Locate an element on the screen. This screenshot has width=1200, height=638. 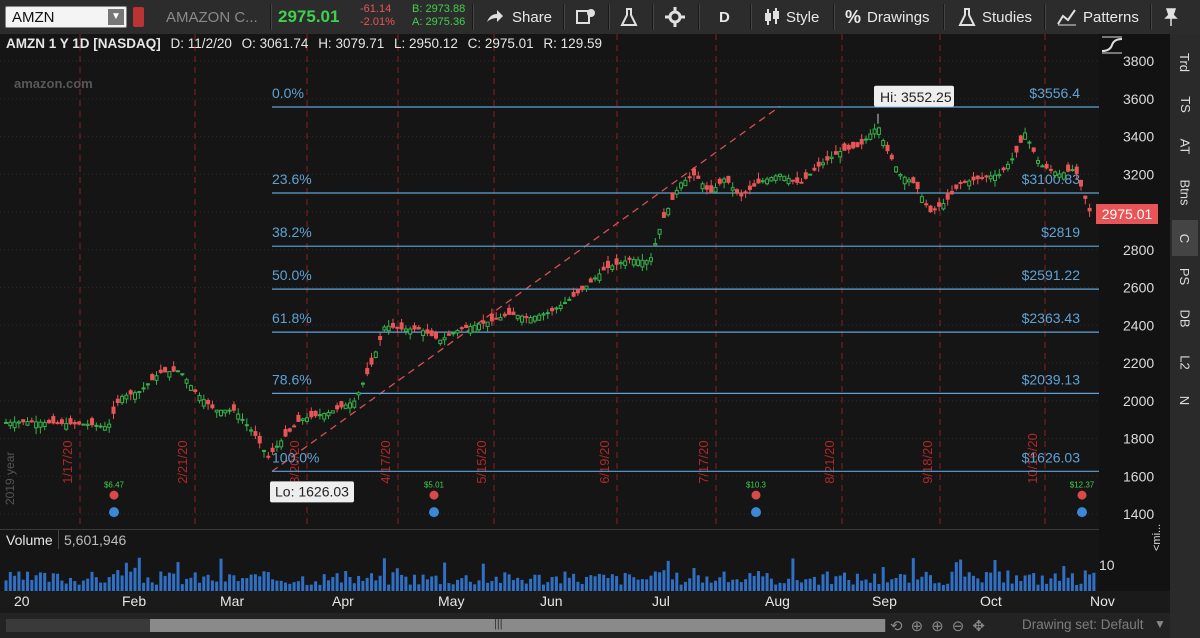
axis-scale-icon is located at coordinates (1112, 45).